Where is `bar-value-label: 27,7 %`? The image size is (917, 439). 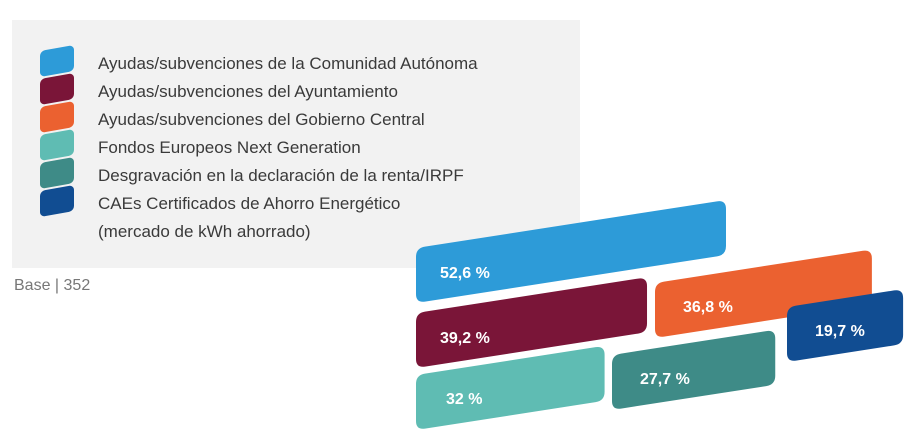 bar-value-label: 27,7 % is located at coordinates (665, 379).